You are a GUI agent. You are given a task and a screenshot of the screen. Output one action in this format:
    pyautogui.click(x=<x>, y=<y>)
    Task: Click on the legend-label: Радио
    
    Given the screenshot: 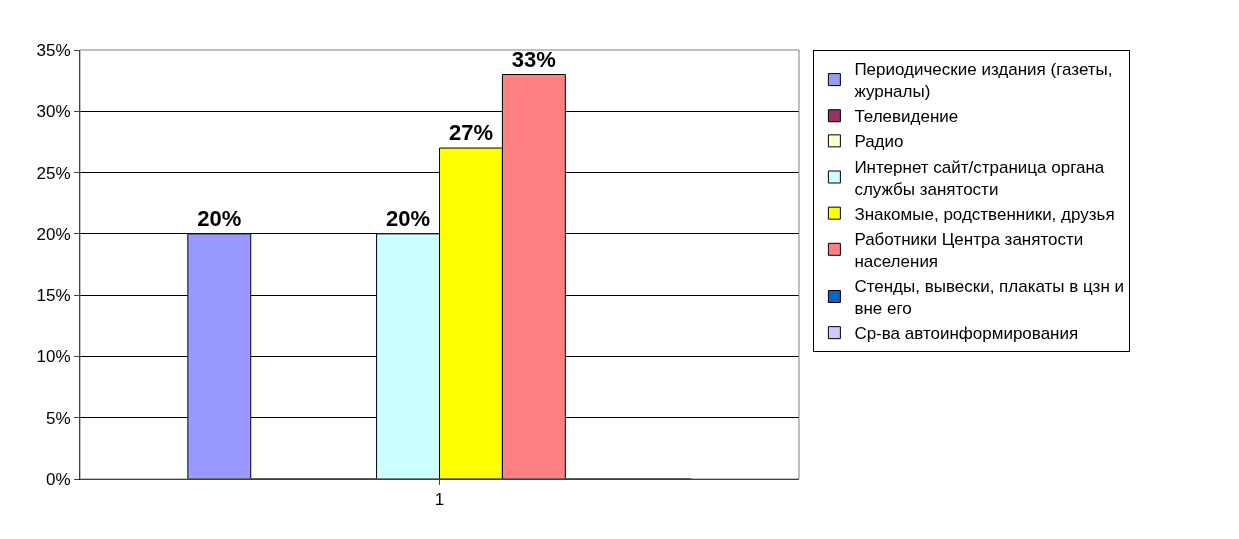 What is the action you would take?
    pyautogui.click(x=879, y=142)
    